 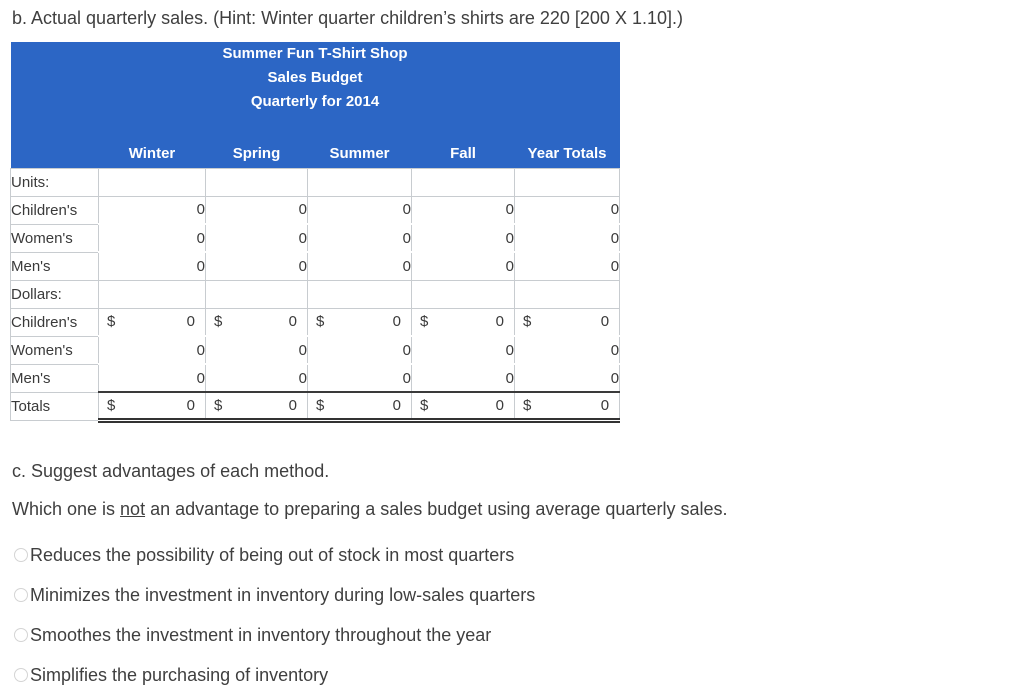 What do you see at coordinates (315, 101) in the screenshot?
I see `table-title-line-3: Quarterly for 2014` at bounding box center [315, 101].